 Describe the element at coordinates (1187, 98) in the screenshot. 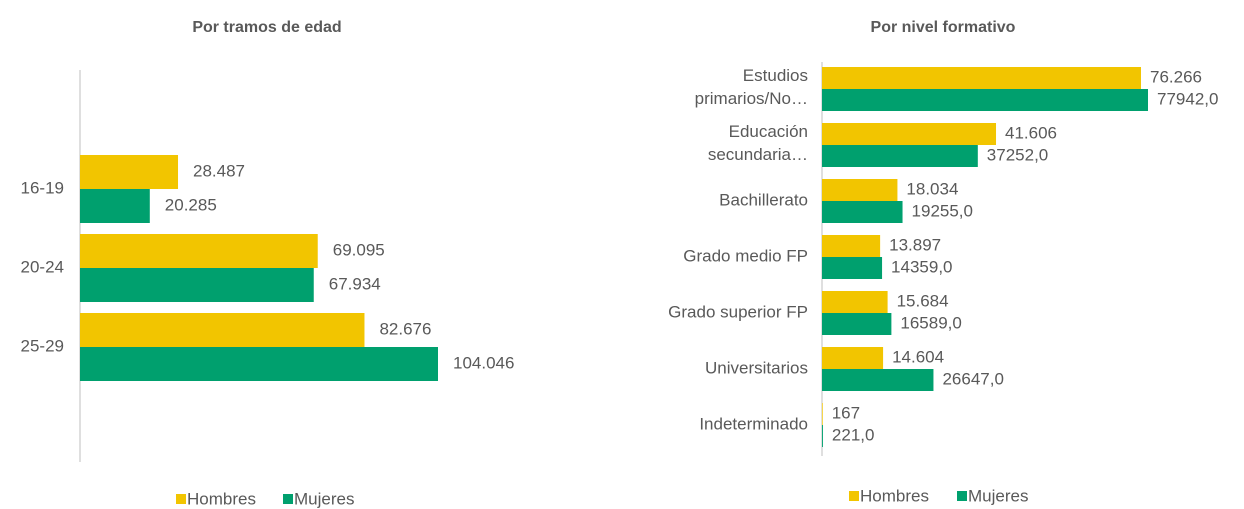

I see `value-label: 77942,0` at that location.